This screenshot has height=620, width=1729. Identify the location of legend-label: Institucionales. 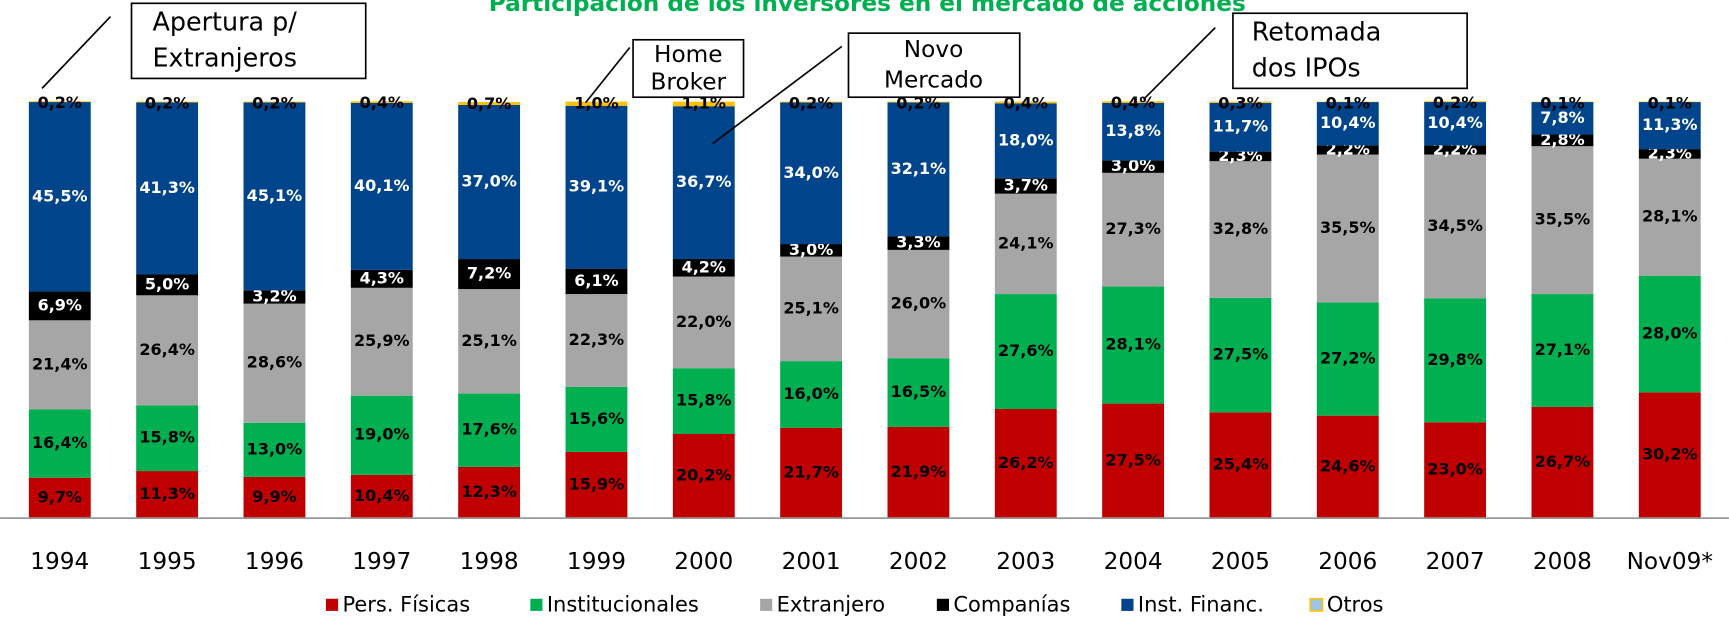
(623, 604).